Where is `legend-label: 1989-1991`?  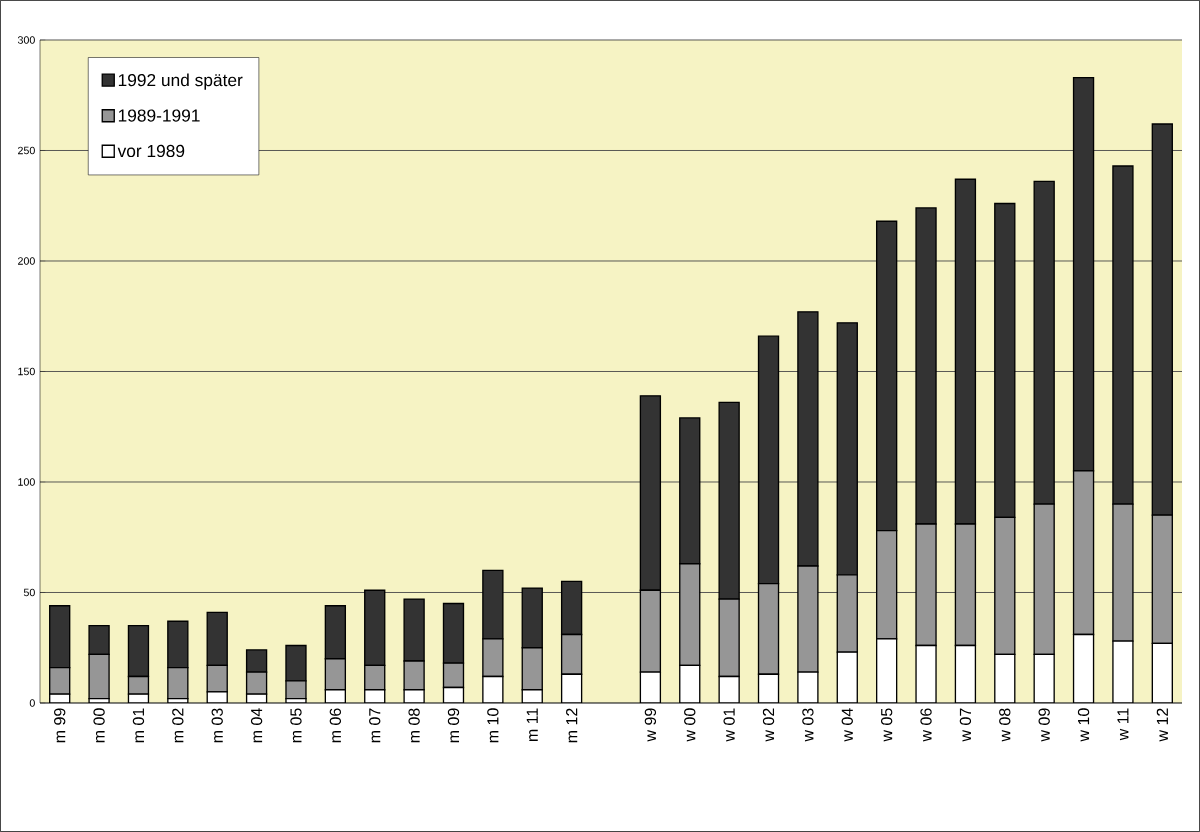
legend-label: 1989-1991 is located at coordinates (159, 115).